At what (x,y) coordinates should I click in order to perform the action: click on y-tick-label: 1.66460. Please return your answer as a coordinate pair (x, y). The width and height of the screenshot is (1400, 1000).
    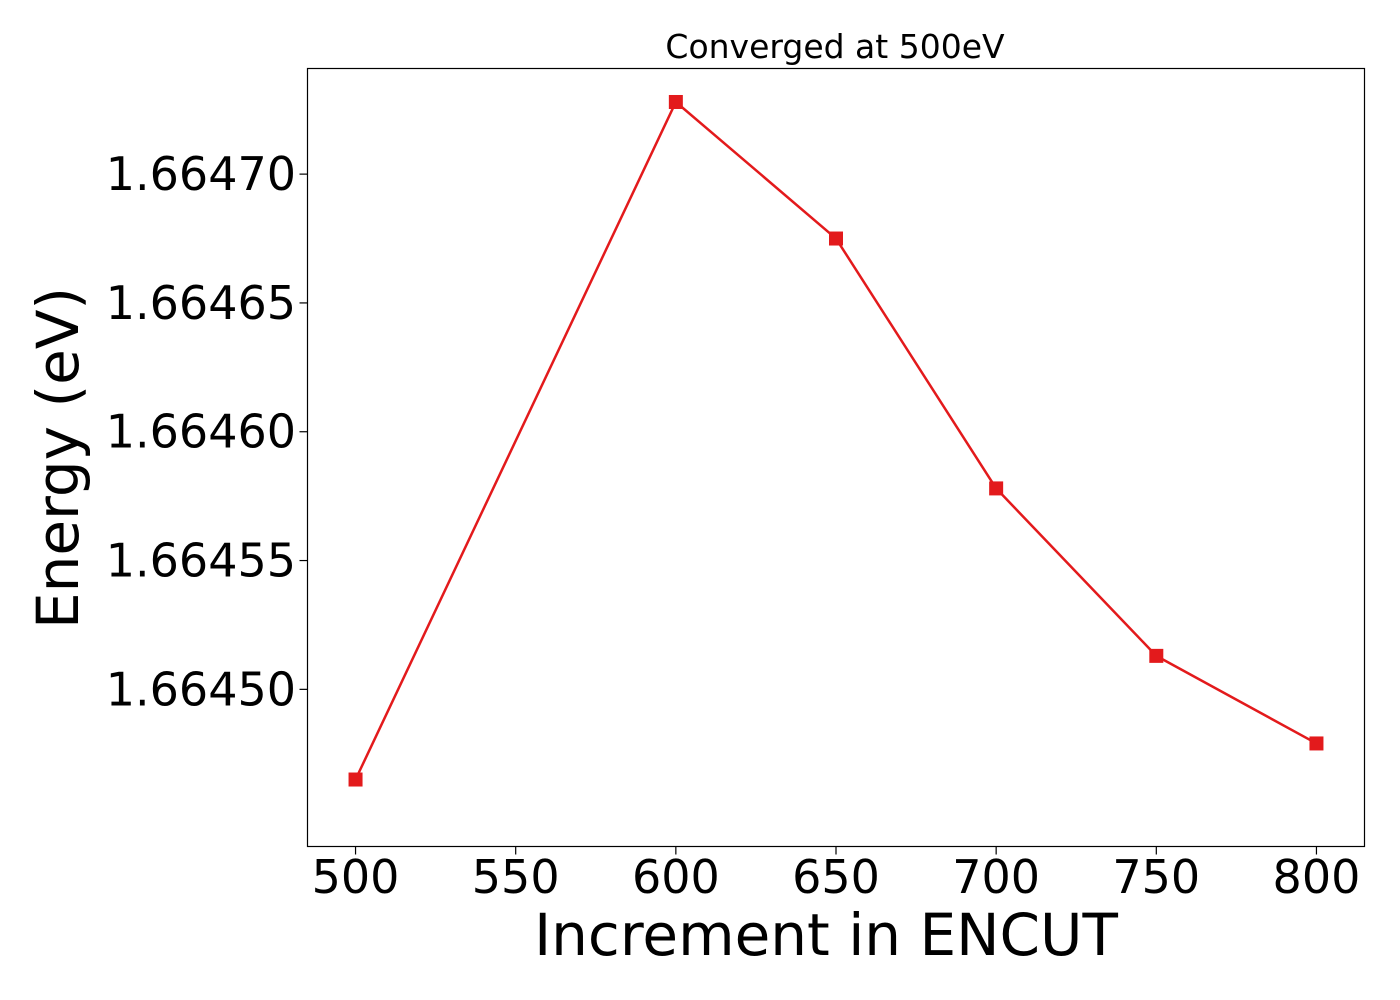
    Looking at the image, I should click on (201, 432).